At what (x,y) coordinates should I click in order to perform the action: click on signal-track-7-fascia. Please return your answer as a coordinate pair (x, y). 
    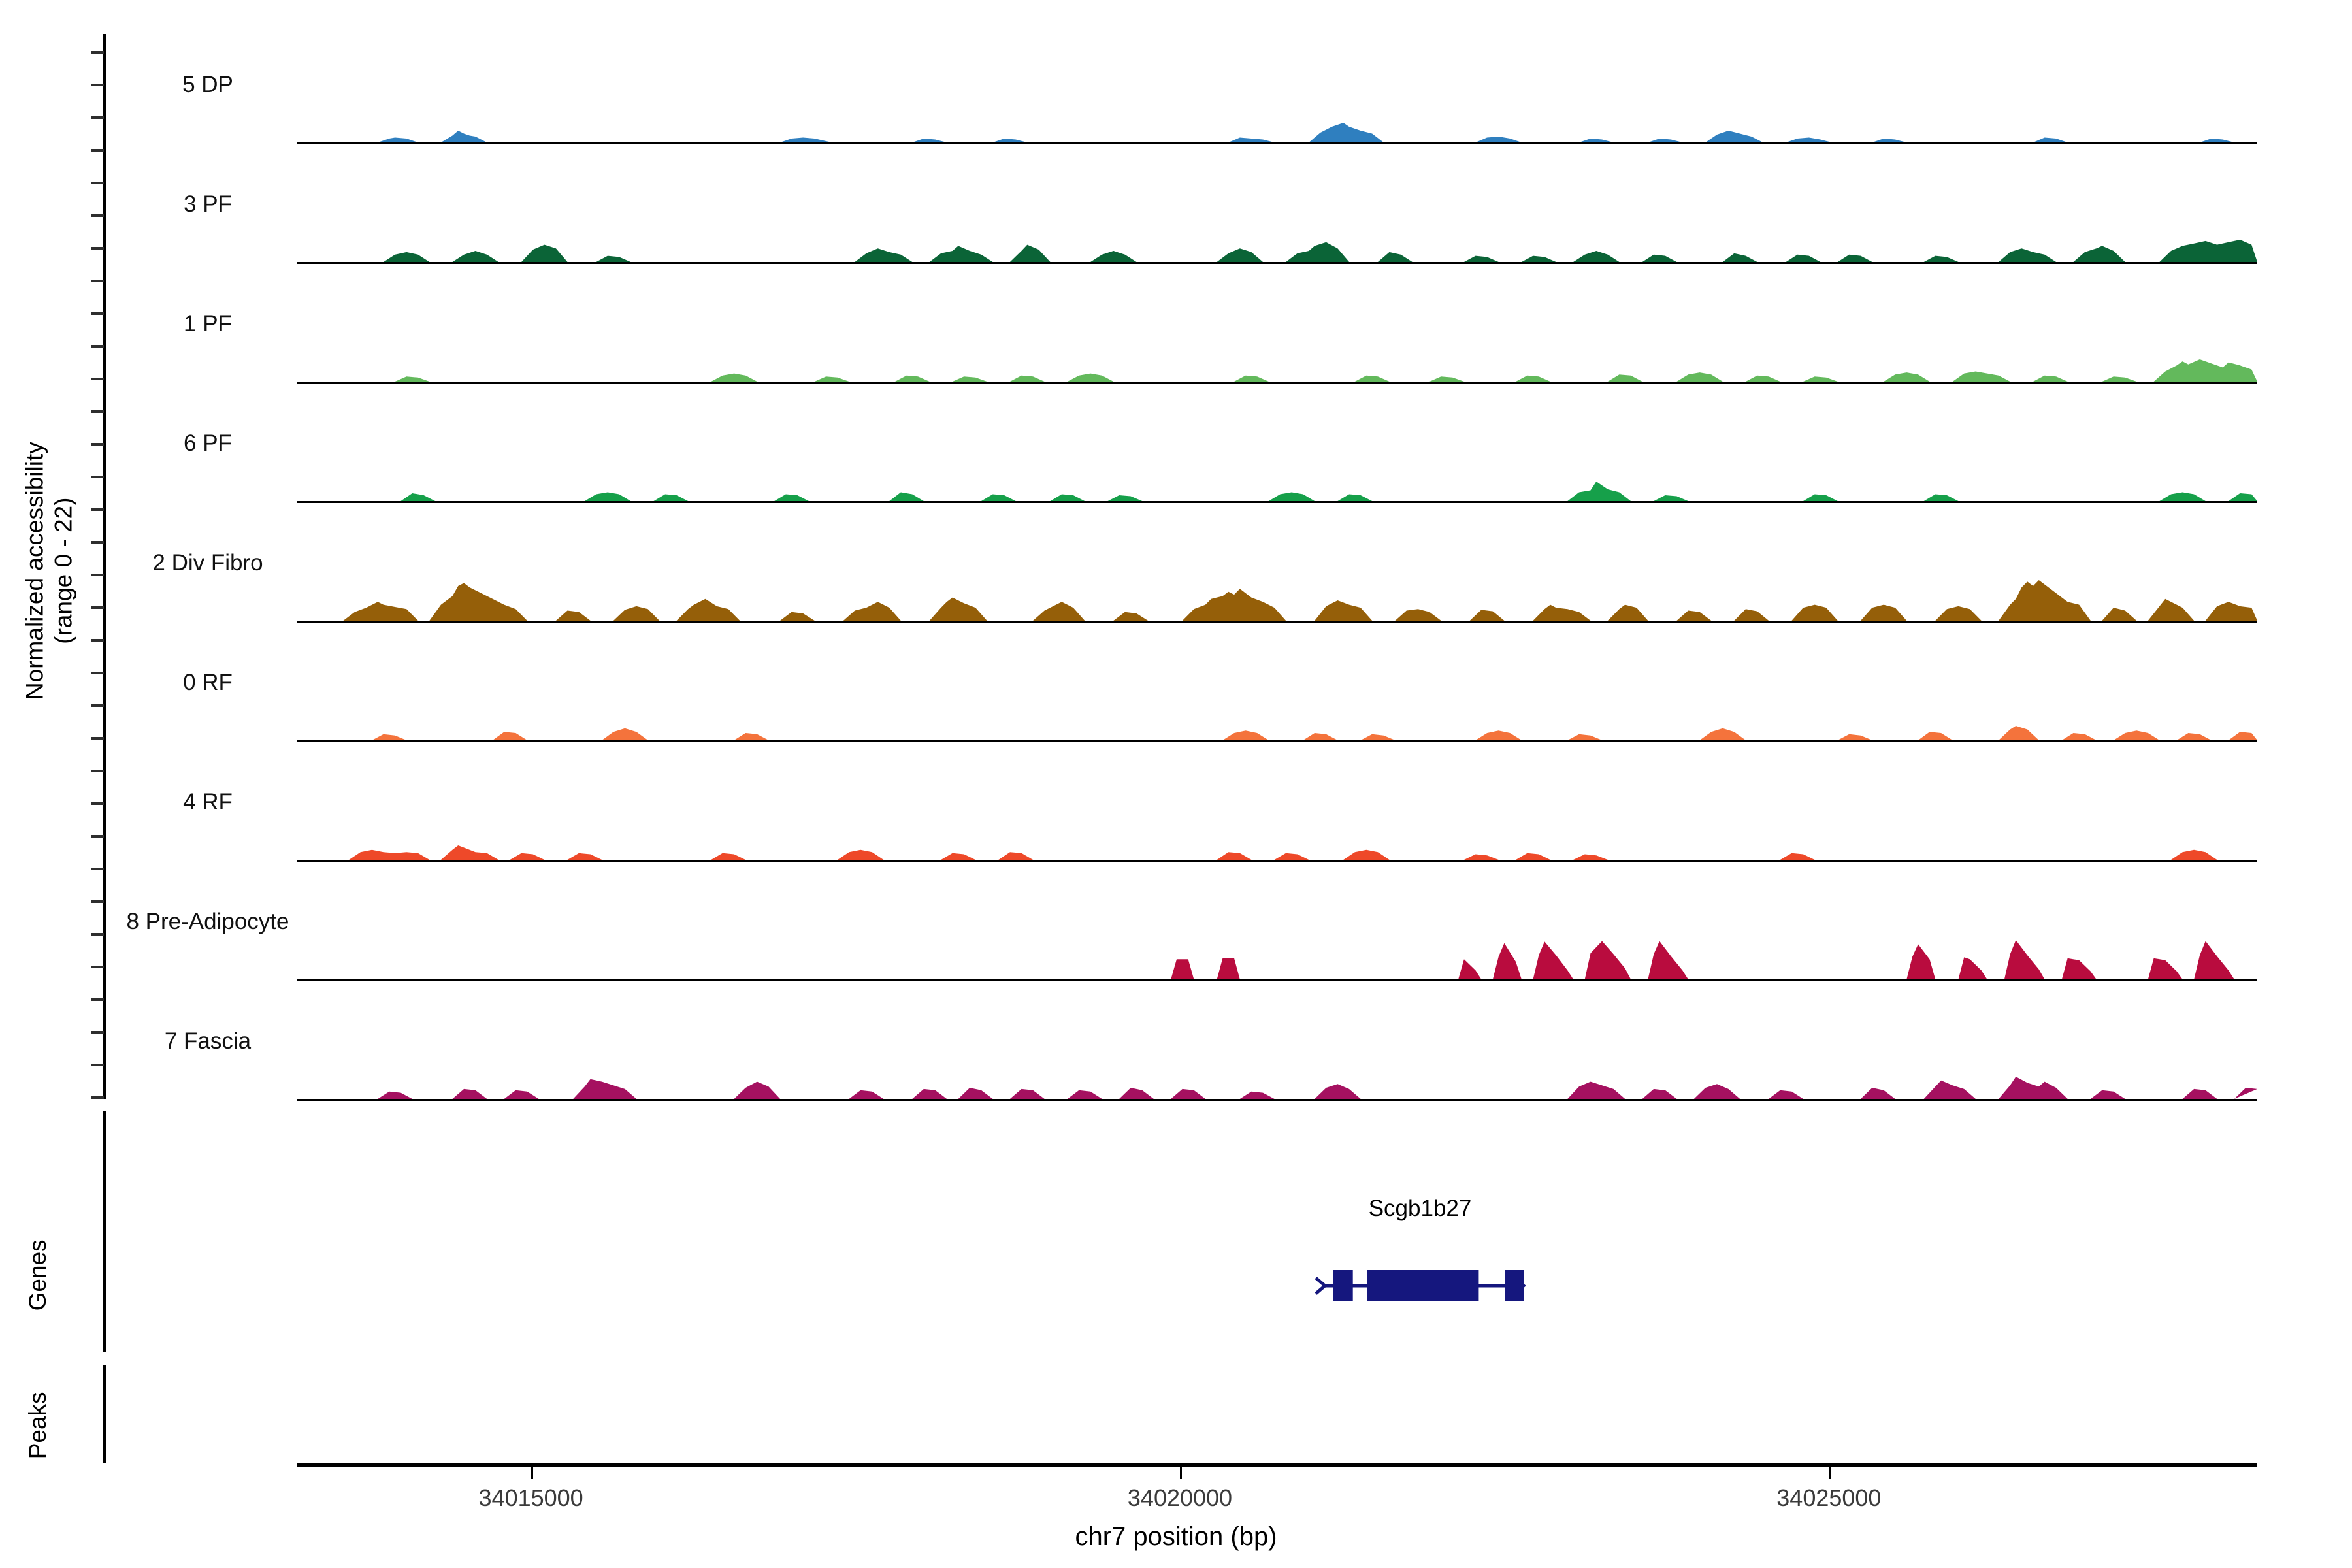
    Looking at the image, I should click on (1277, 1087).